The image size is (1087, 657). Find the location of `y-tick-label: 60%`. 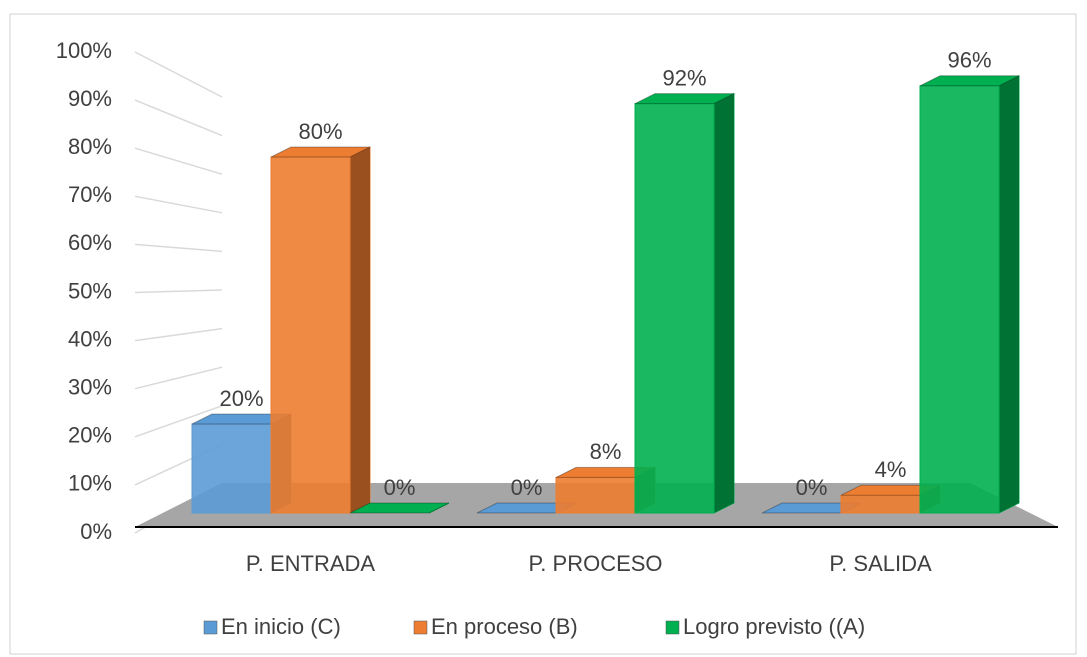

y-tick-label: 60% is located at coordinates (90, 242).